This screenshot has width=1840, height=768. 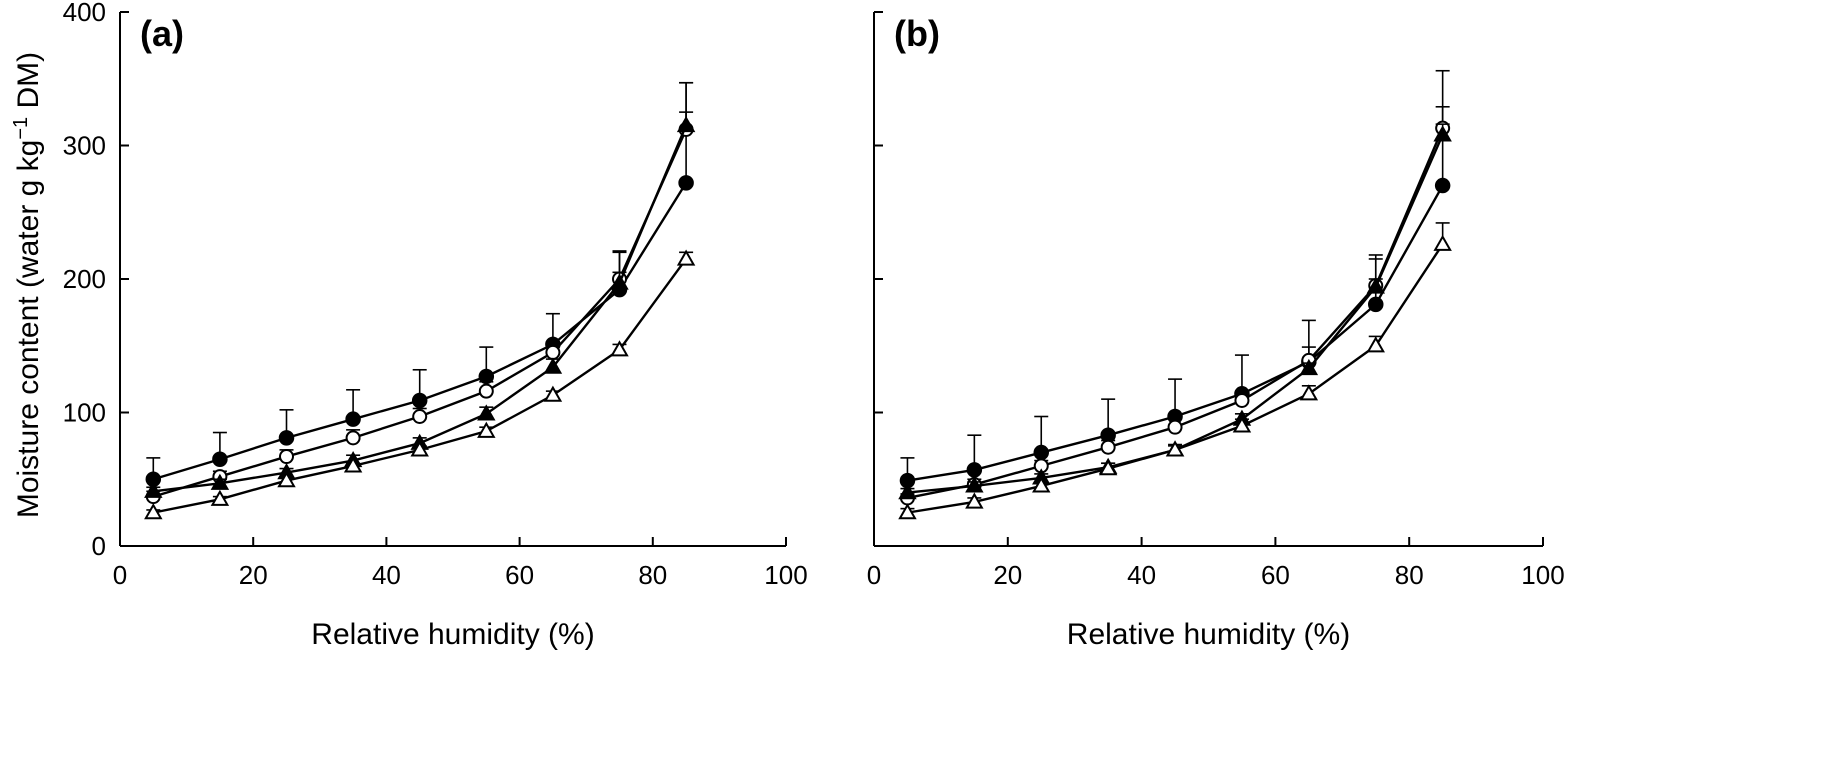 What do you see at coordinates (27, 285) in the screenshot?
I see `panel-a-y-axis-title: Moisture content (water g kg−1 DM)` at bounding box center [27, 285].